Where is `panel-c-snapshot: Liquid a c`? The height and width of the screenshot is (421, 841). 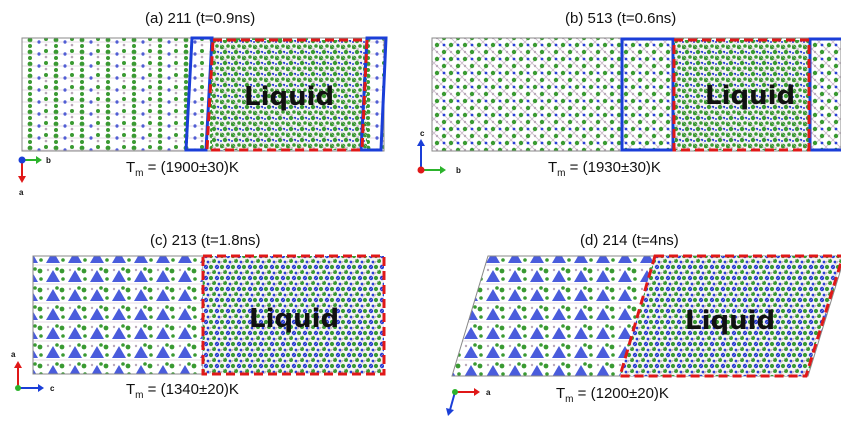 panel-c-snapshot: Liquid a c is located at coordinates (198, 323).